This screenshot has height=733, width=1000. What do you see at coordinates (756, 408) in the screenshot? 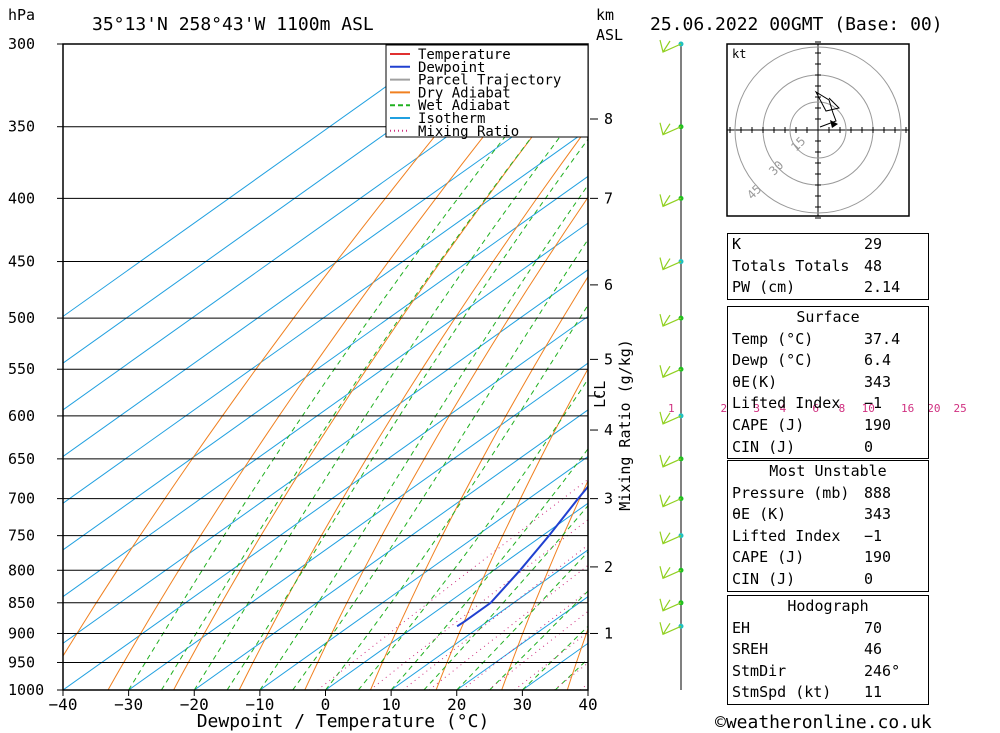
I see `mixing-ratio-label: 3` at bounding box center [756, 408].